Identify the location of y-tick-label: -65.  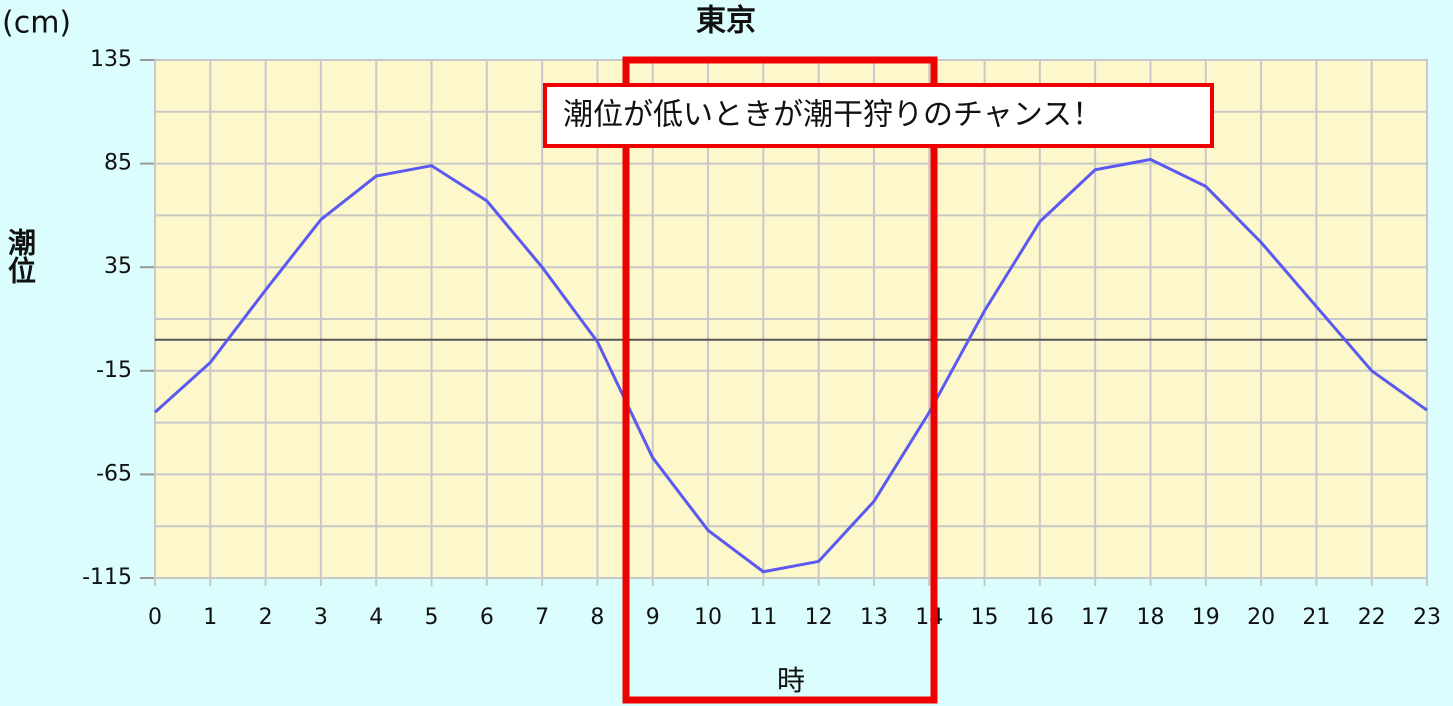
(114, 473).